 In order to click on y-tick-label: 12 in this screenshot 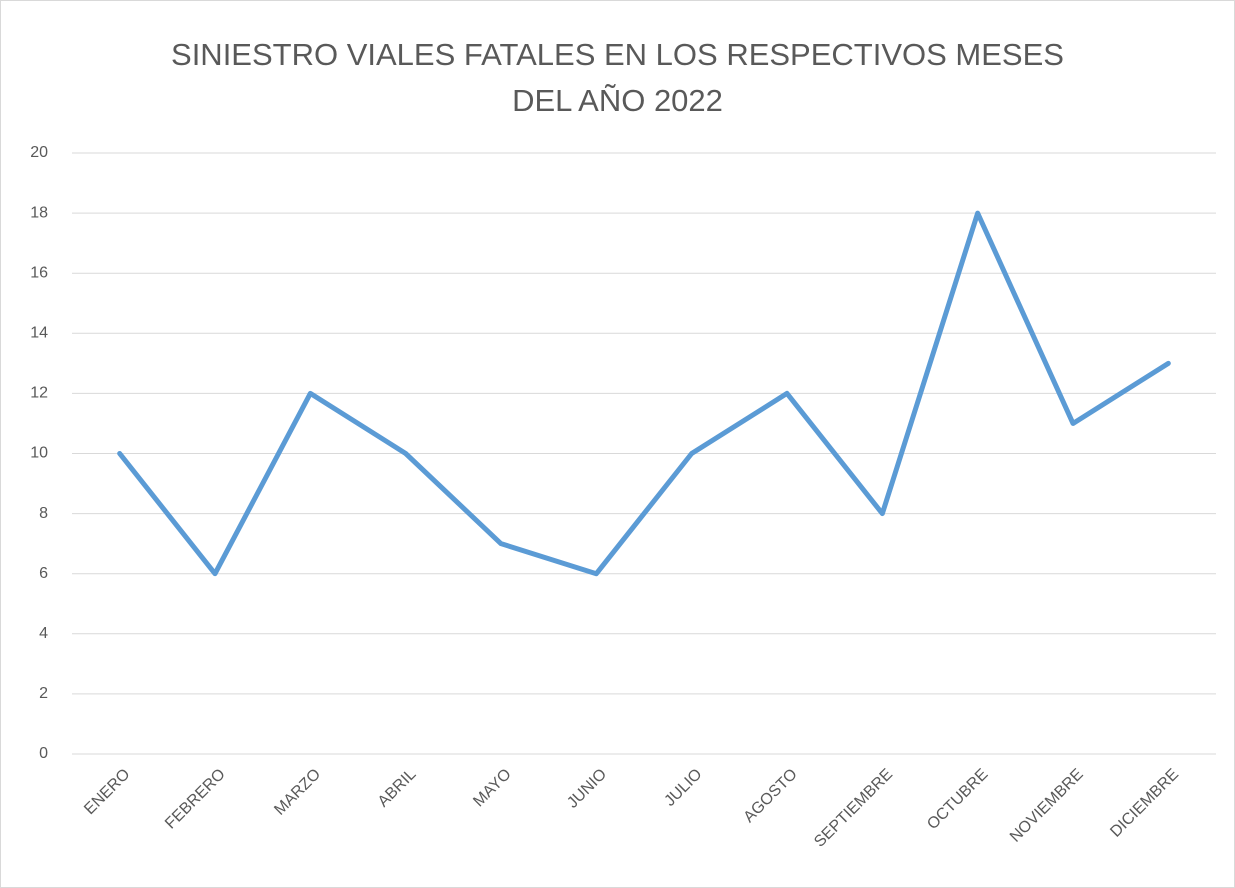, I will do `click(39, 393)`.